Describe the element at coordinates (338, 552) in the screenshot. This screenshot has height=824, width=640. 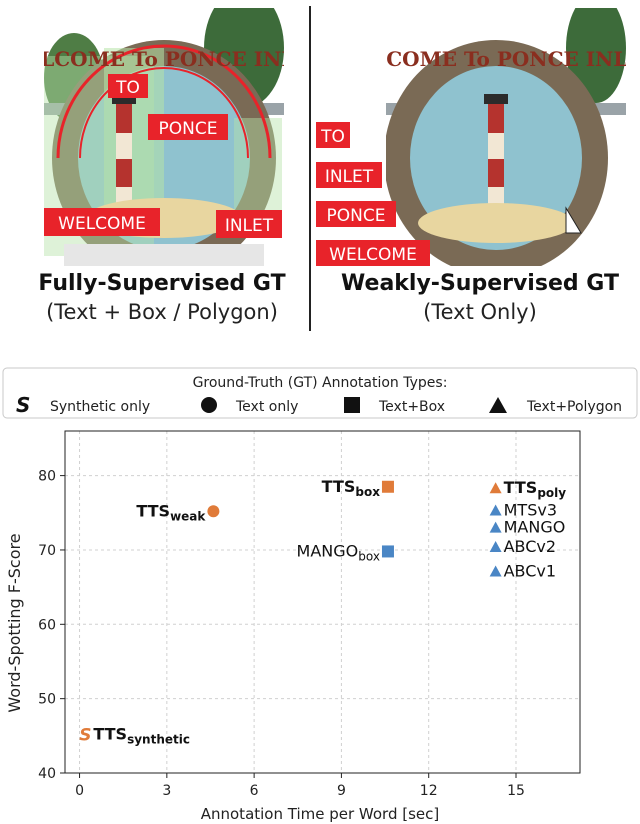
I see `point-label-mango-box: MANGObox` at that location.